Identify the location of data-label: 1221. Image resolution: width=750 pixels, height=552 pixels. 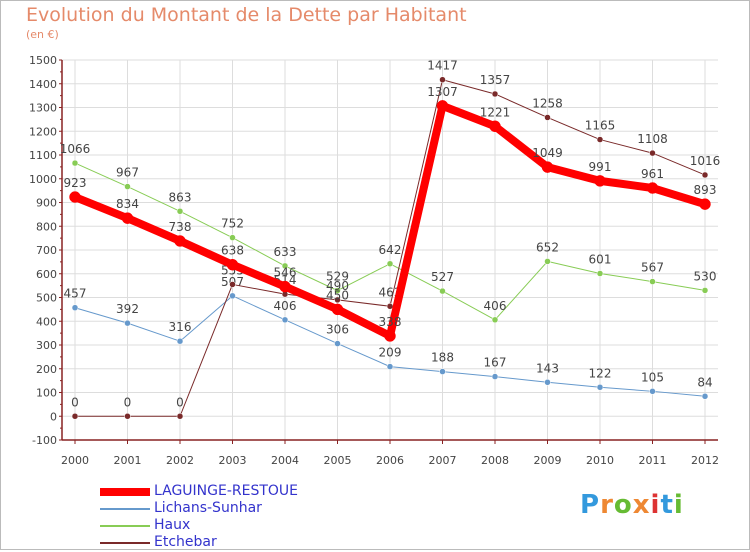
(495, 112).